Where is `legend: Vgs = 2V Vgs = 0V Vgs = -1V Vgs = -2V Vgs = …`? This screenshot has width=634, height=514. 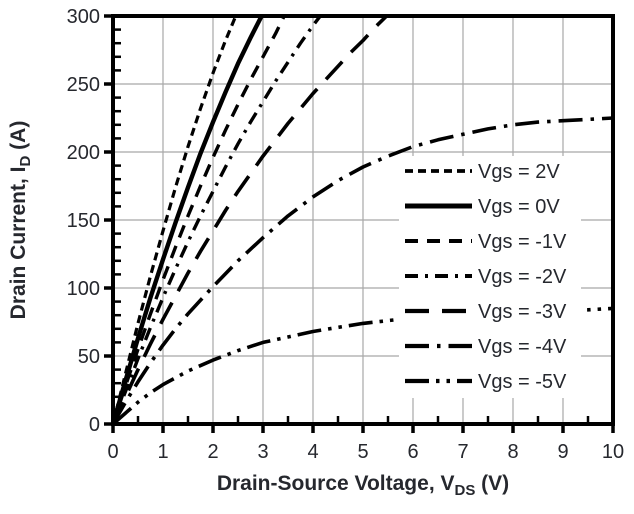 legend: Vgs = 2V Vgs = 0V Vgs = -1V Vgs = -2V Vgs = … is located at coordinates (490, 277).